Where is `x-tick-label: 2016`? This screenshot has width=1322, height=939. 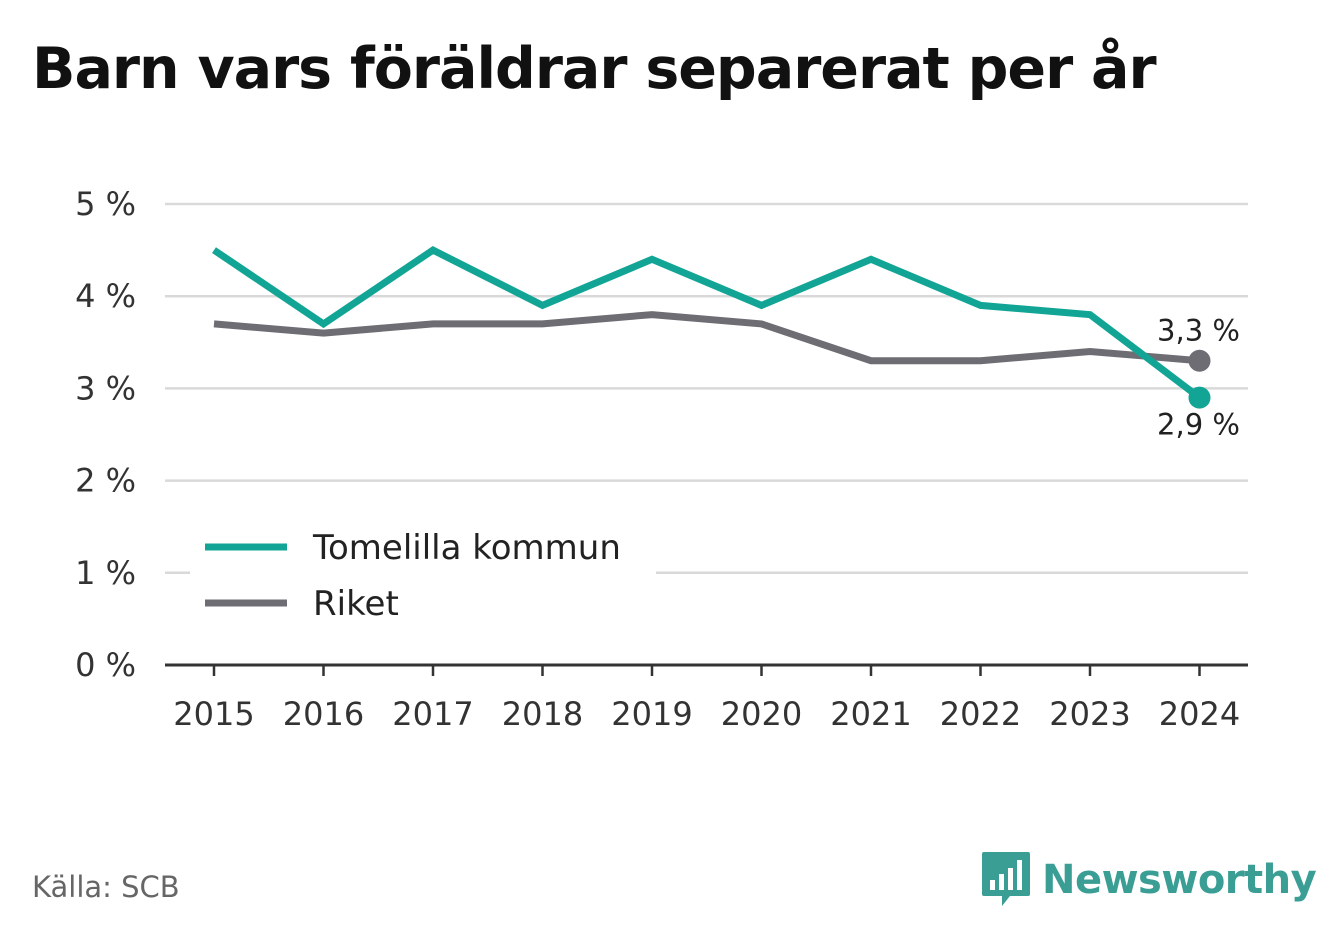
x-tick-label: 2016 is located at coordinates (323, 714).